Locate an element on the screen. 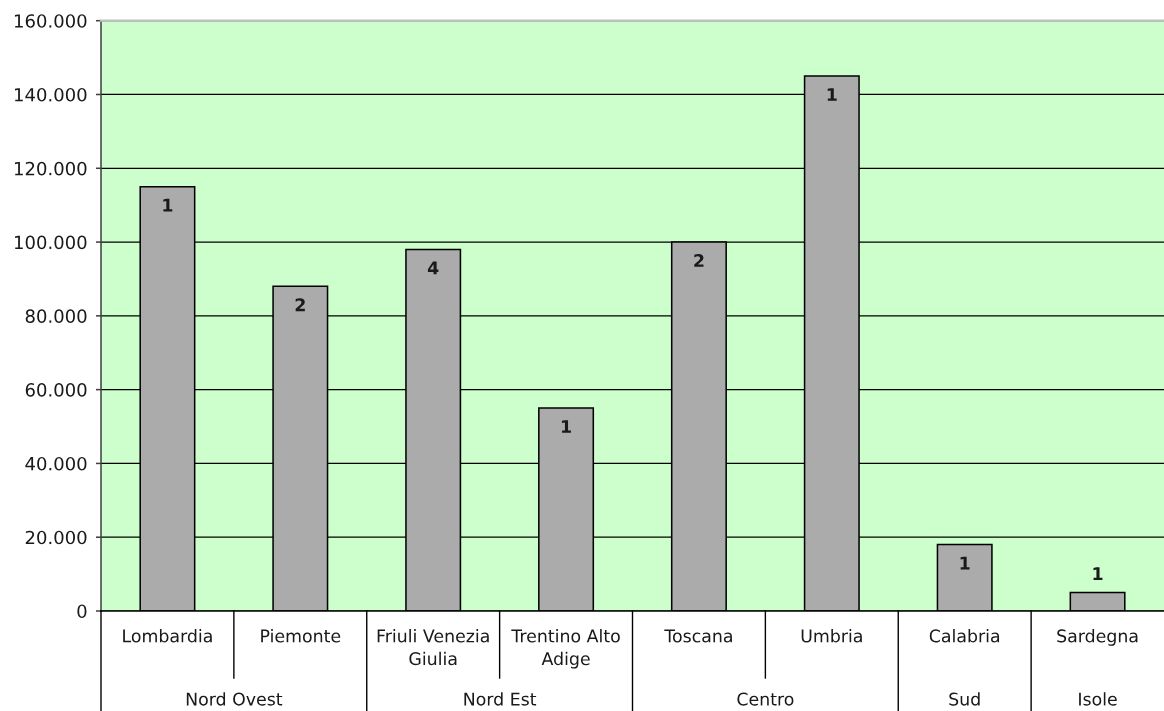 Image resolution: width=1164 pixels, height=711 pixels. text: Isole is located at coordinates (1098, 699).